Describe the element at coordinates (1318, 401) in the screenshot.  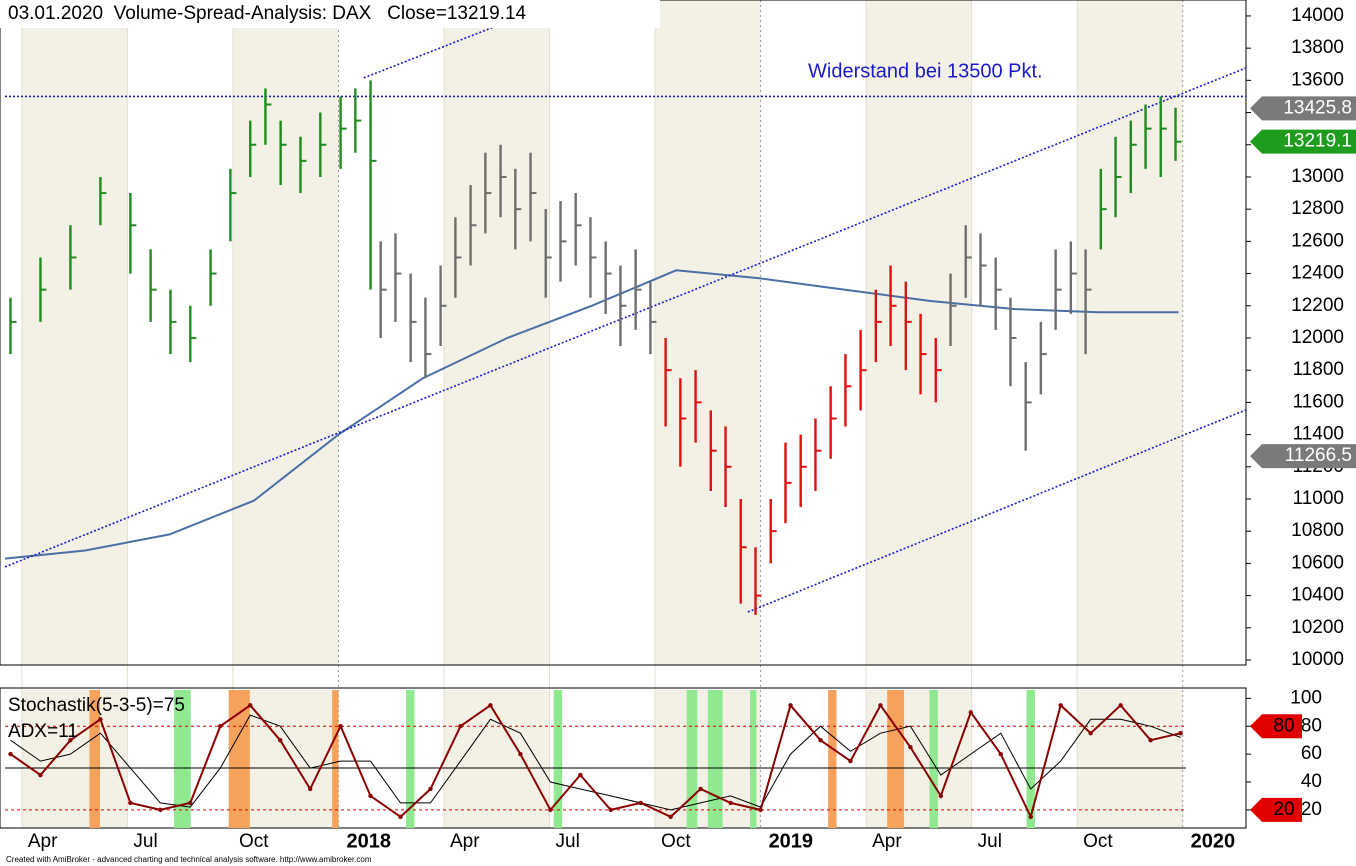
I see `y-tick-label: 11600` at that location.